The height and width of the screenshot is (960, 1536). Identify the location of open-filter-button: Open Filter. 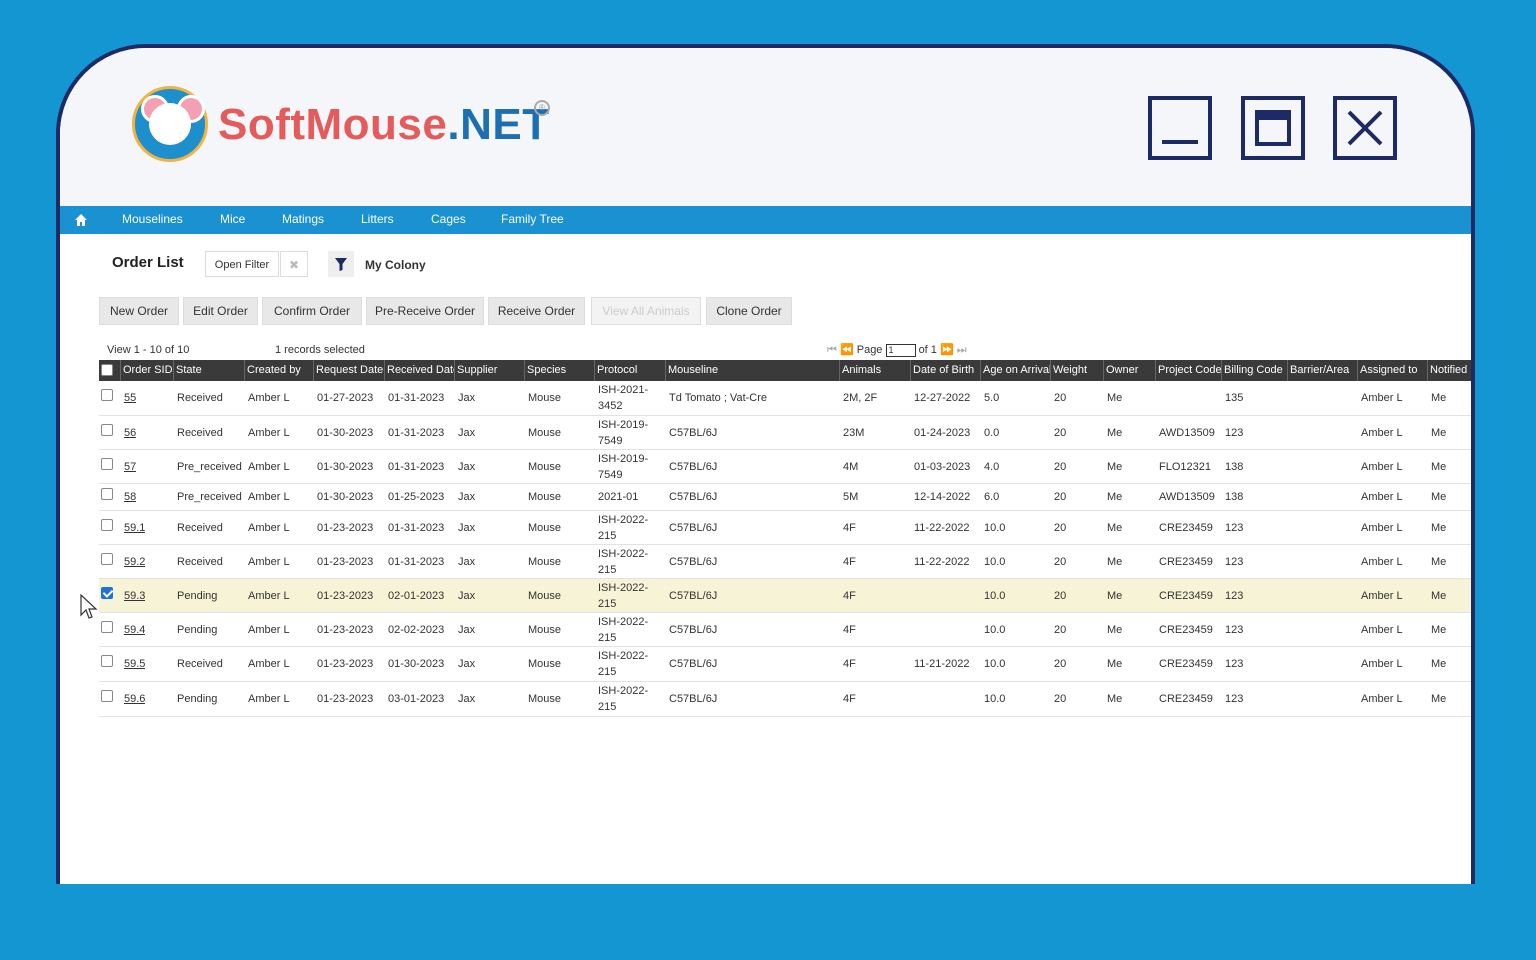
(242, 264).